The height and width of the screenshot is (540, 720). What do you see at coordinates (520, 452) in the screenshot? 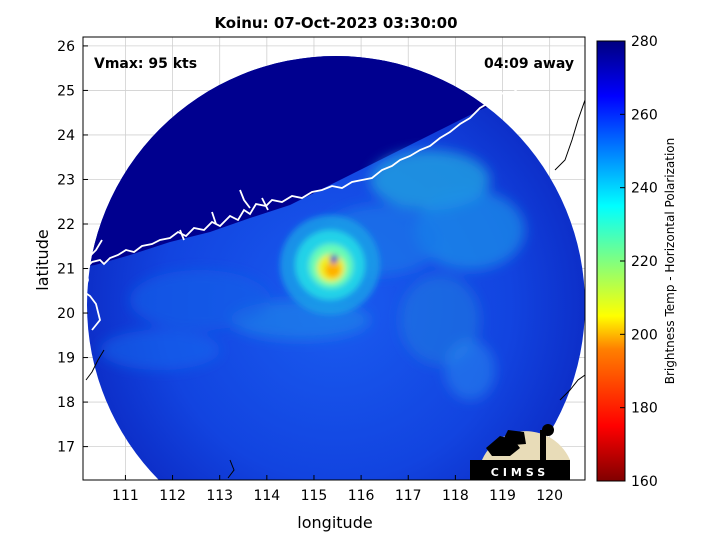
I see `cimss-logo: CIMSS` at bounding box center [520, 452].